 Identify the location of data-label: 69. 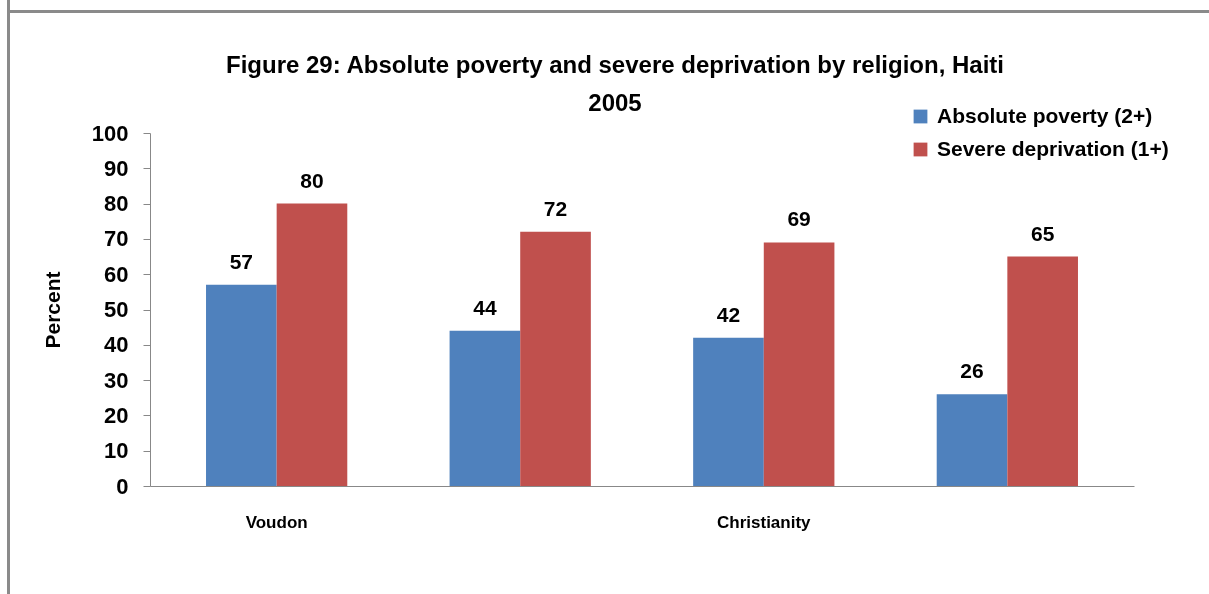
(799, 219).